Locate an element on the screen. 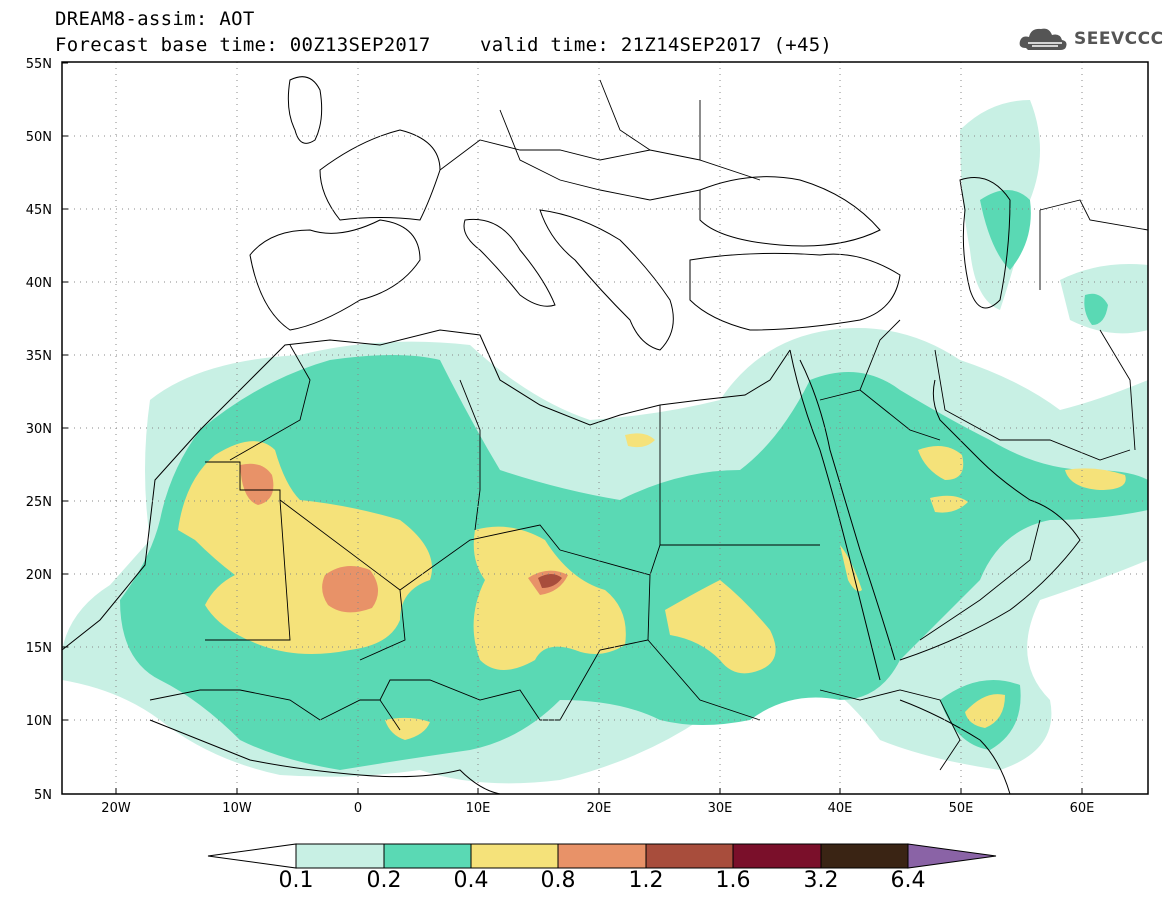  lon-label: 20W is located at coordinates (116, 808).